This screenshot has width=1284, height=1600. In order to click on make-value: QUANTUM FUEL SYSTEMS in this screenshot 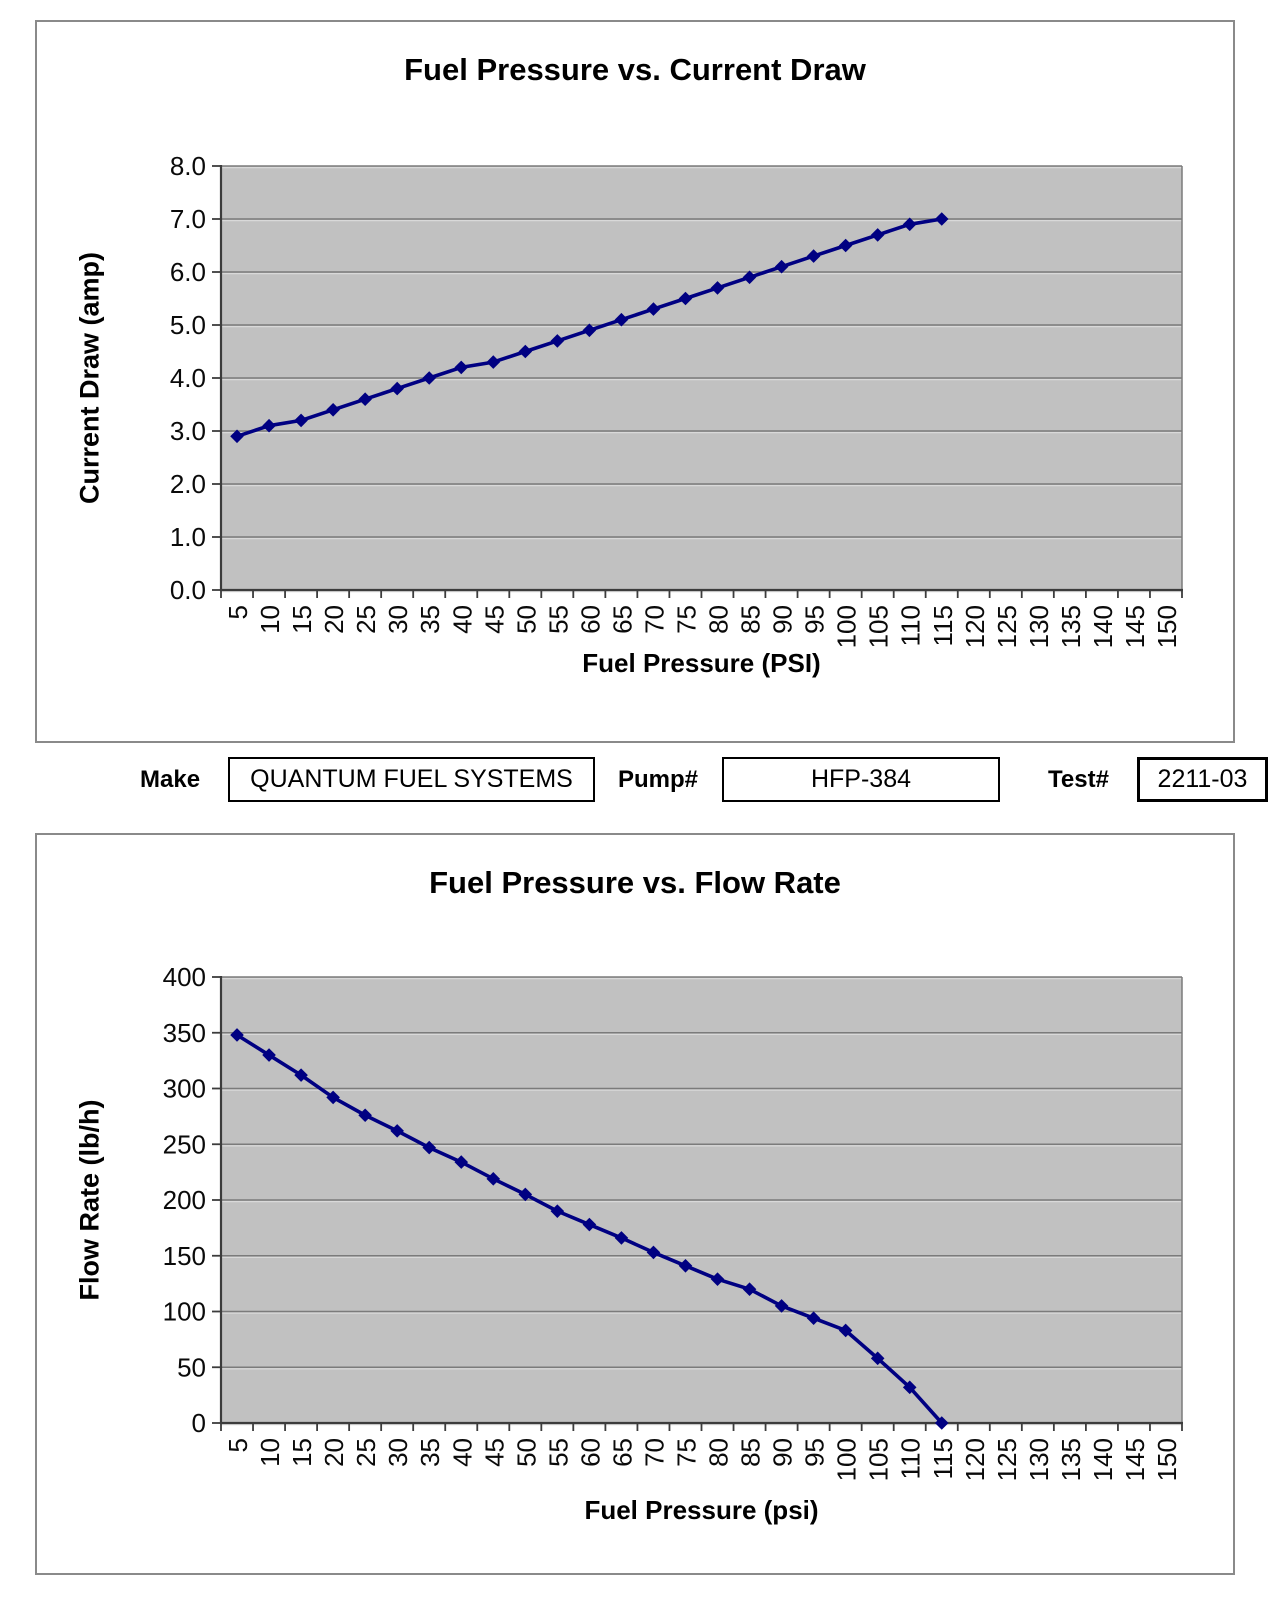, I will do `click(411, 779)`.